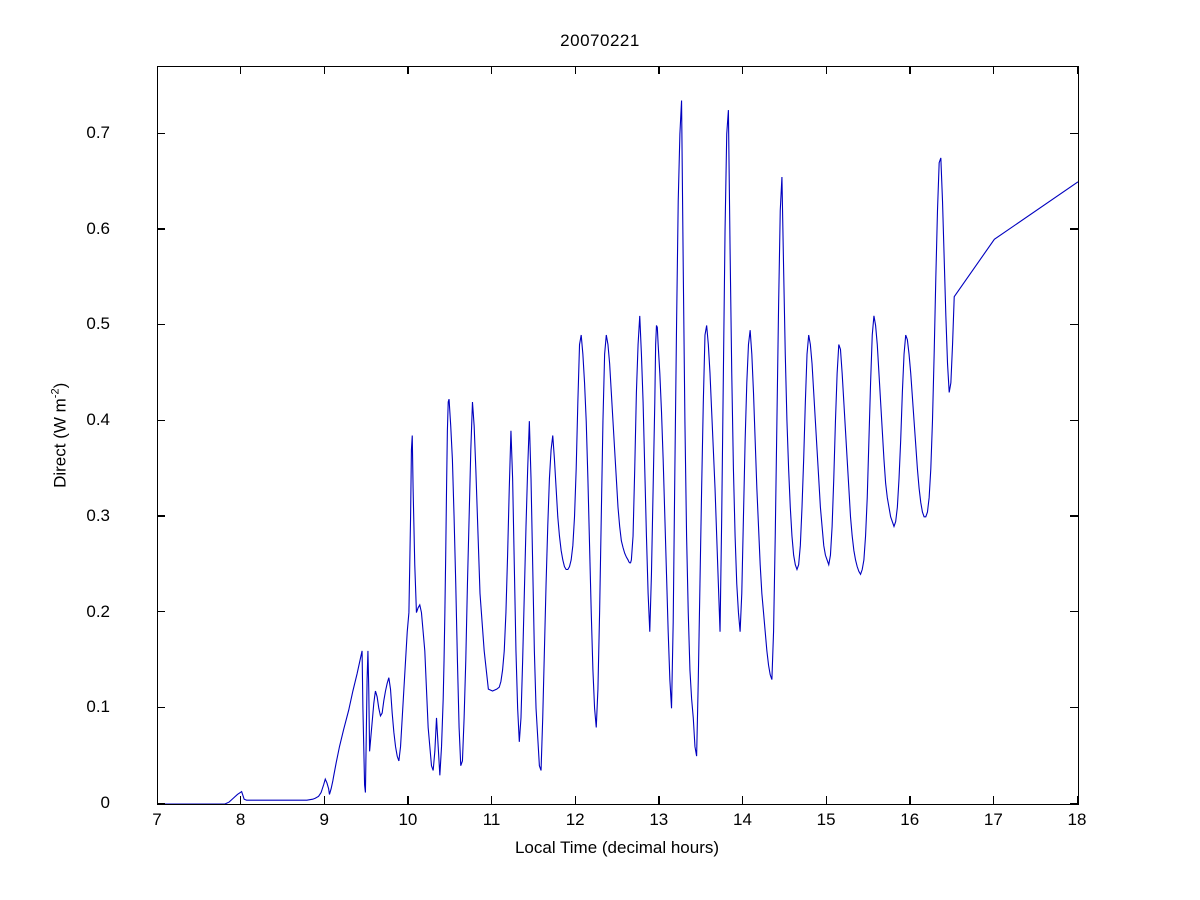 This screenshot has width=1200, height=900. I want to click on y-axis-label-main: Direct (W m, so click(60, 443).